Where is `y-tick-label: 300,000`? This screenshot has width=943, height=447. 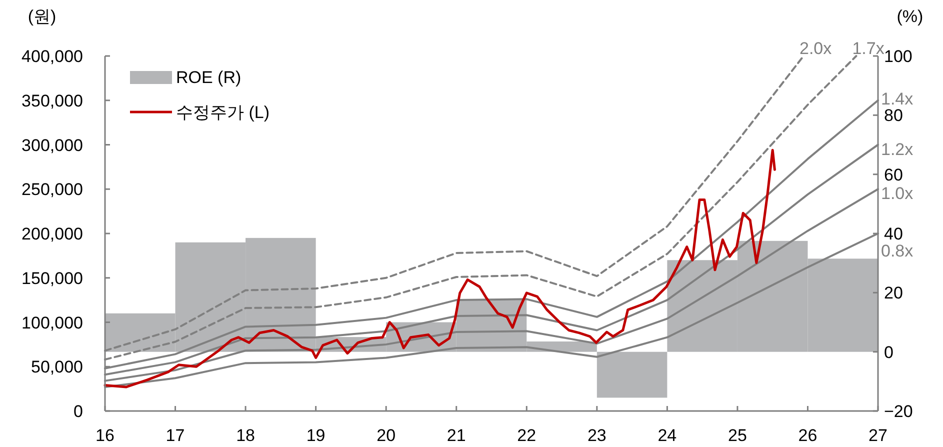 y-tick-label: 300,000 is located at coordinates (52, 145).